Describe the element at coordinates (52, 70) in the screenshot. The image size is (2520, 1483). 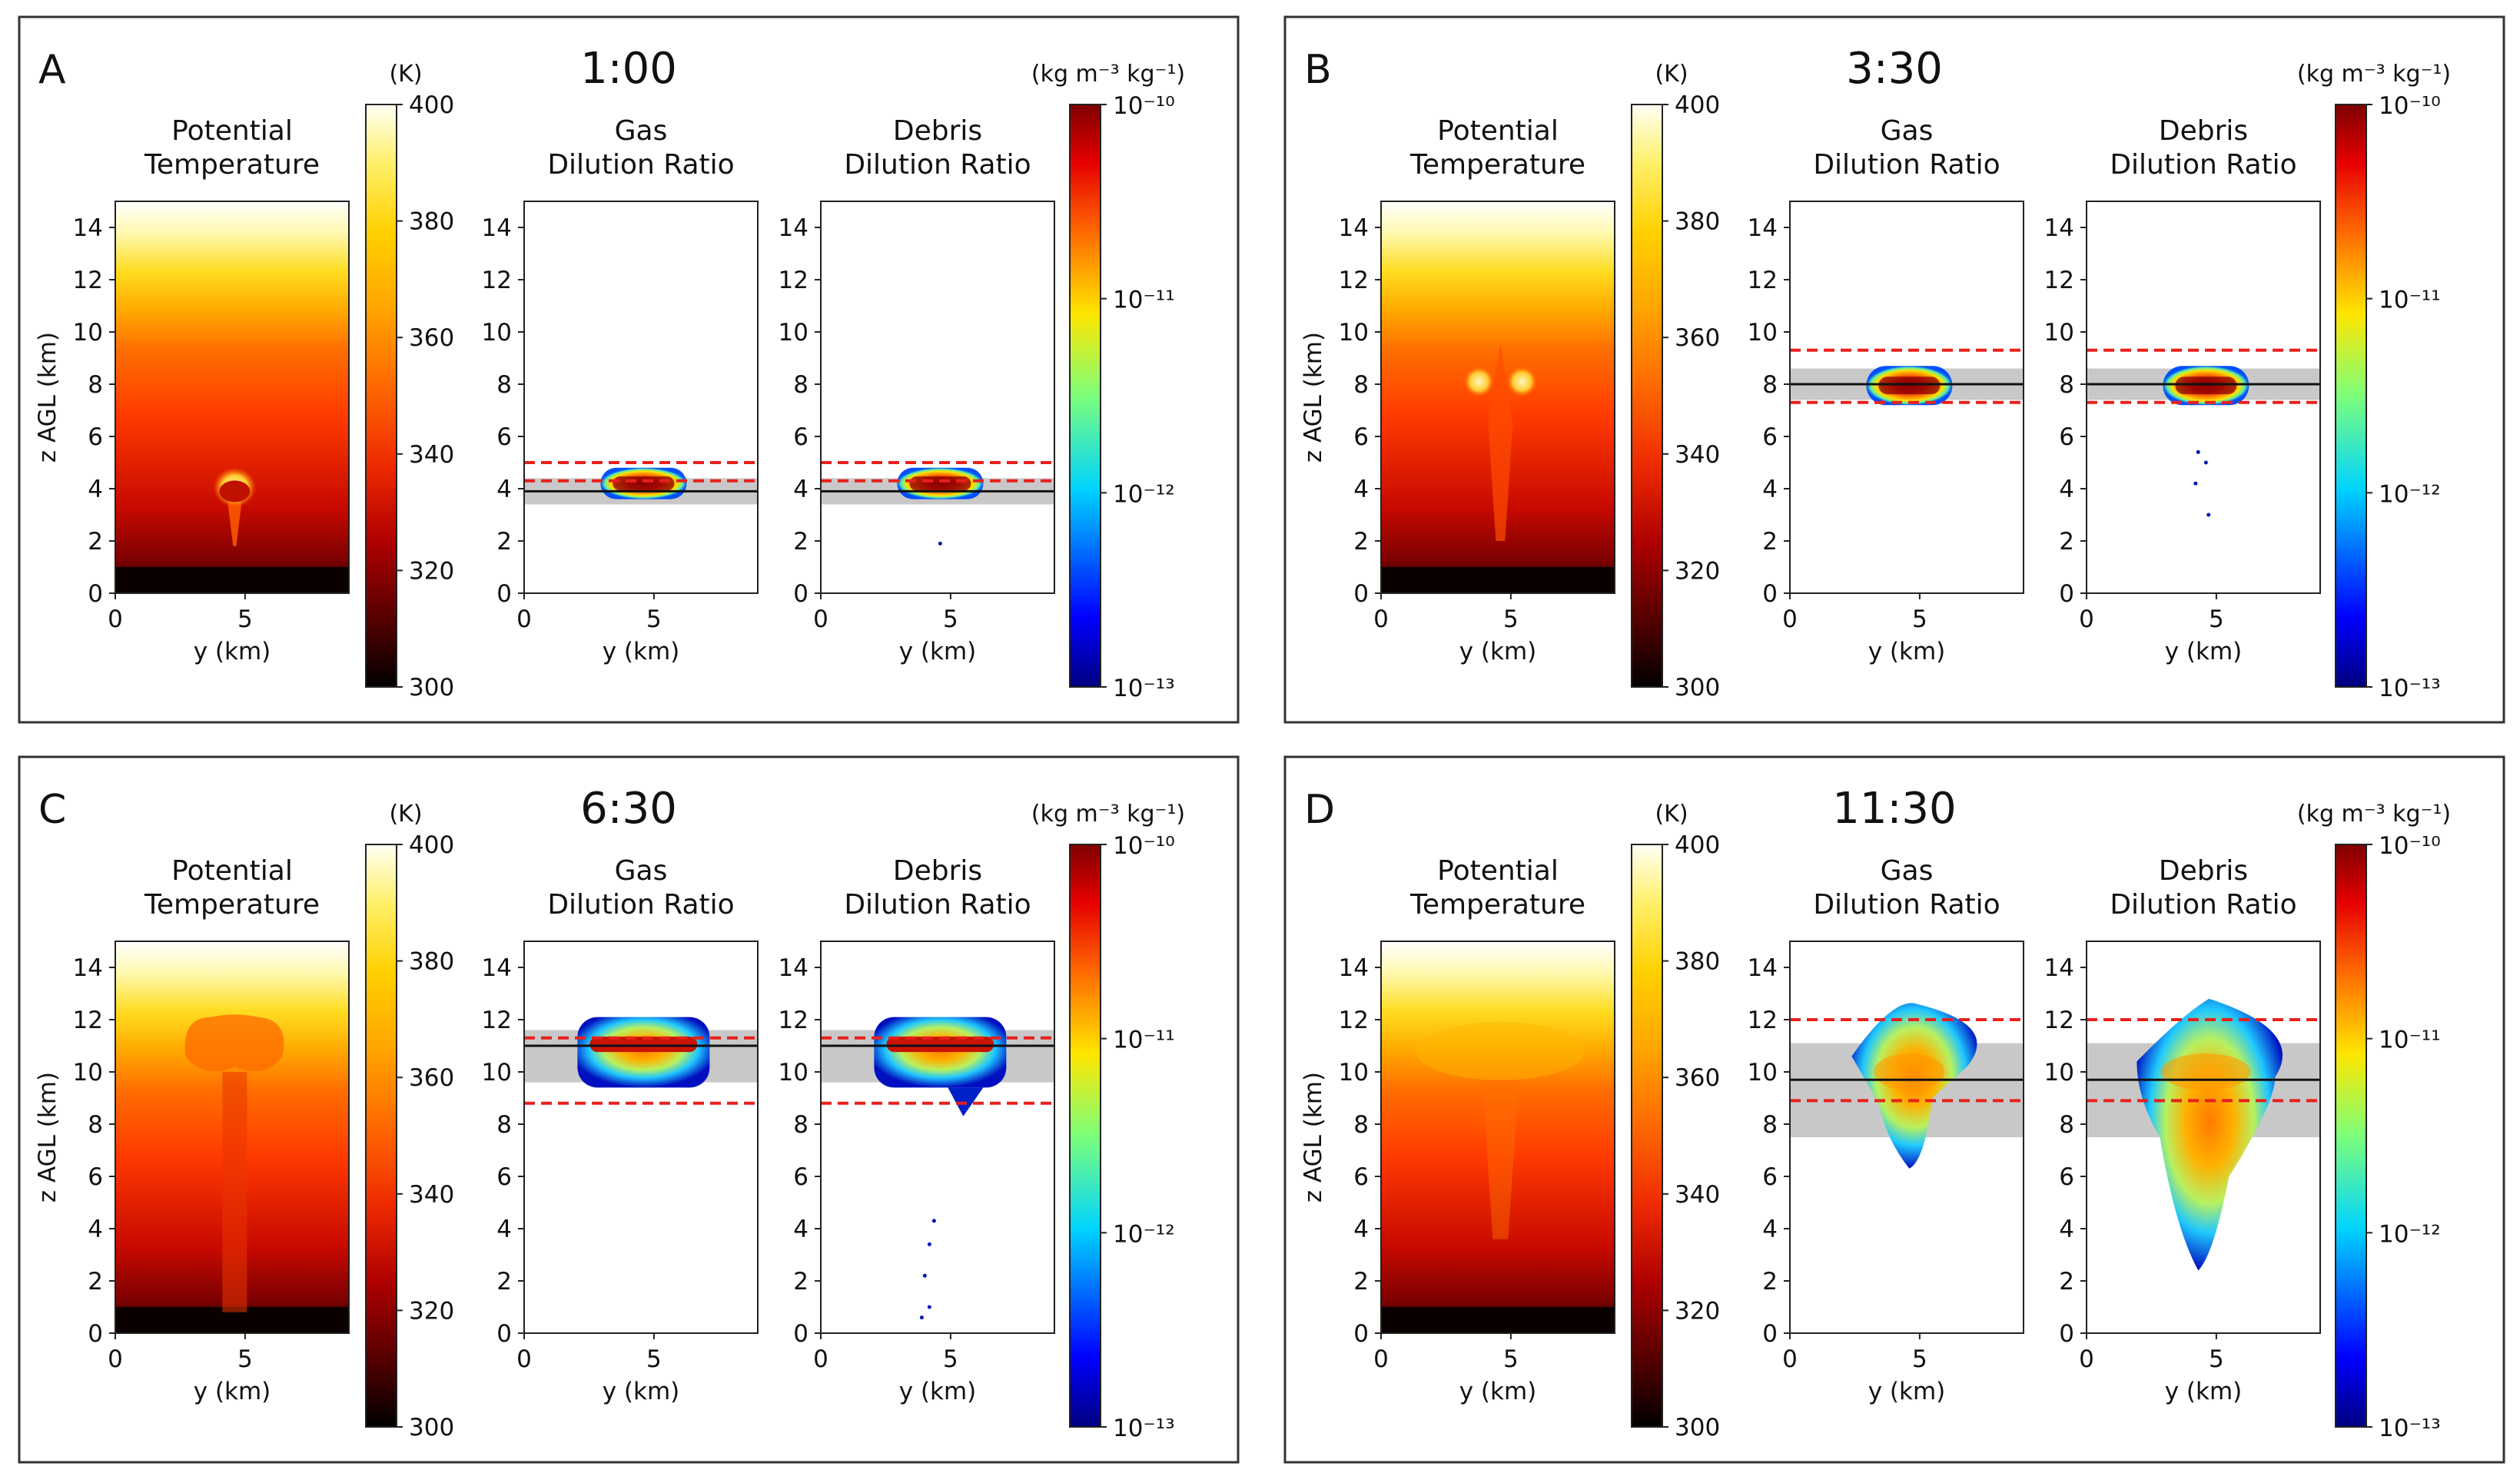
I see `panel-letter: A` at that location.